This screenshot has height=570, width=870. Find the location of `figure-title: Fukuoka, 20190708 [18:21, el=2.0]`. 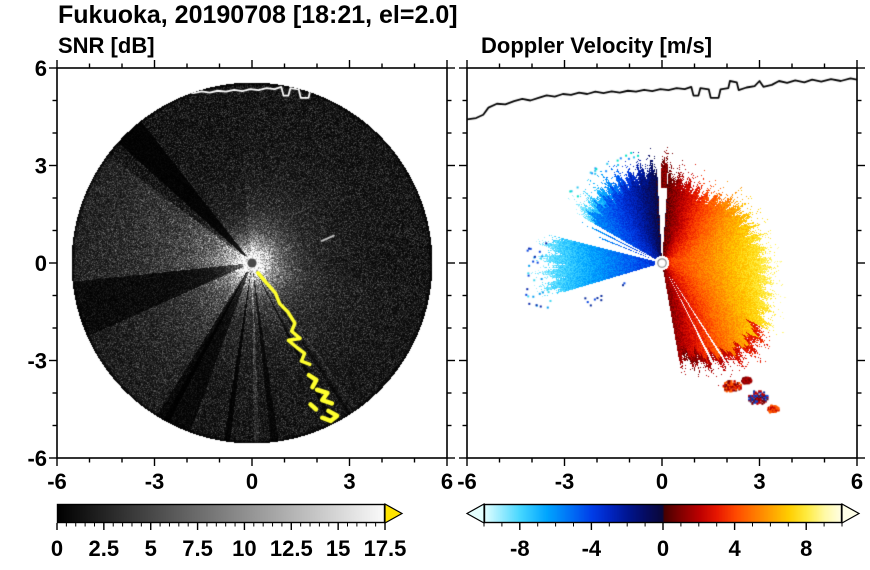

figure-title: Fukuoka, 20190708 [18:21, el=2.0] is located at coordinates (258, 15).